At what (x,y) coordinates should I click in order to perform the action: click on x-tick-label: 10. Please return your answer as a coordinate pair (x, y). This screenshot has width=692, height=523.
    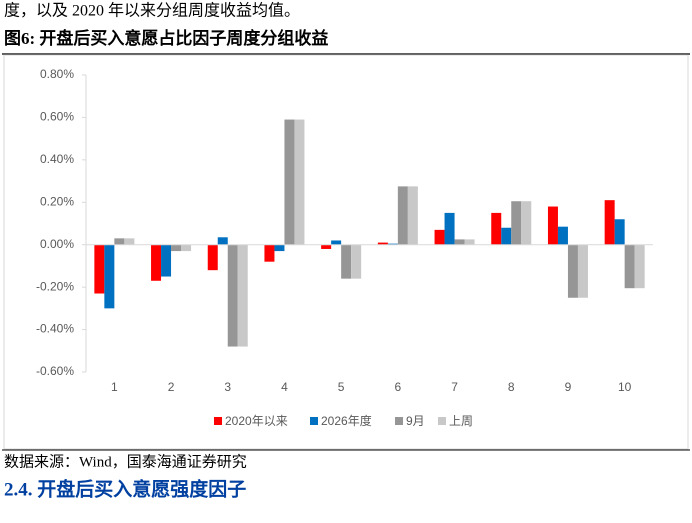
    Looking at the image, I should click on (625, 387).